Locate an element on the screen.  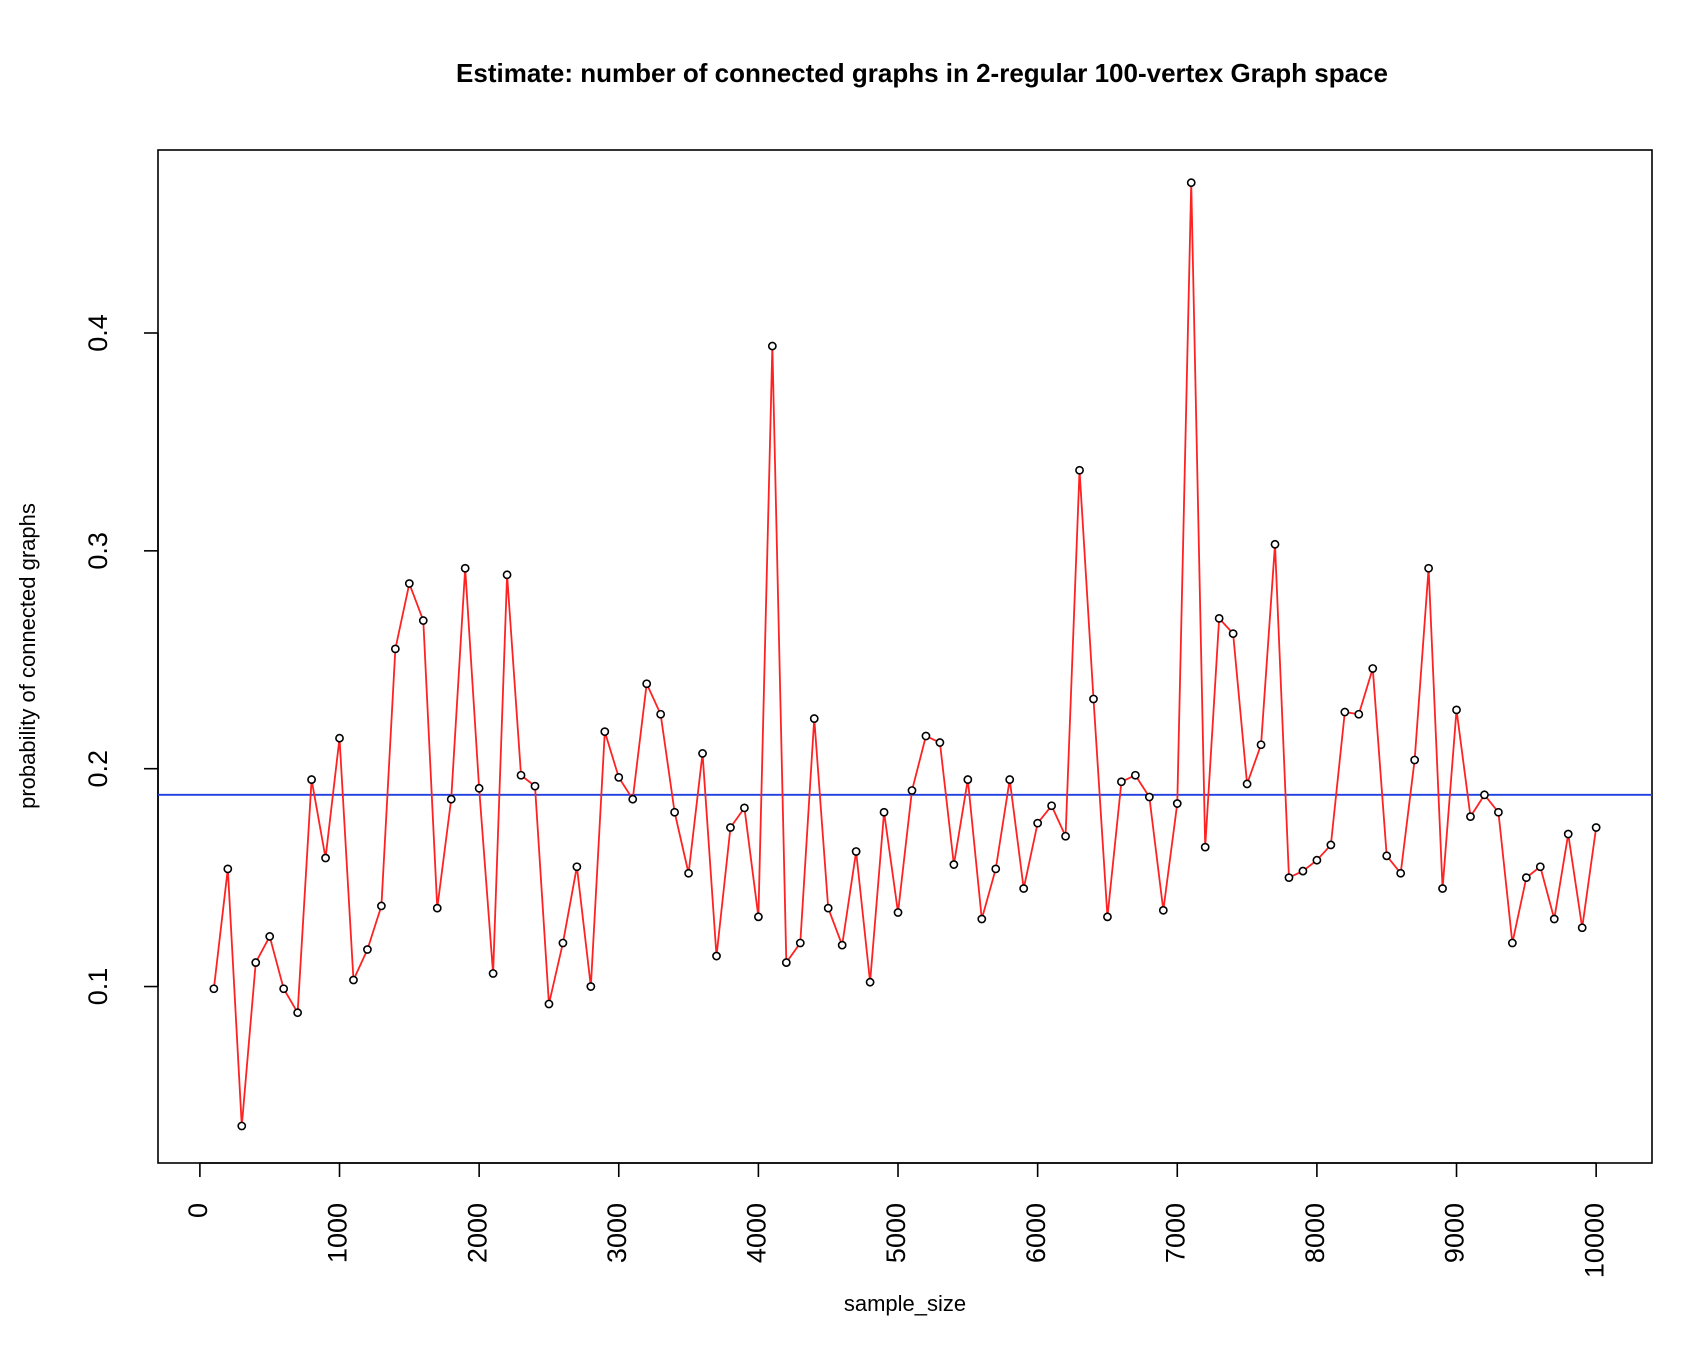
y-tick-label: 0.4 is located at coordinates (98, 333).